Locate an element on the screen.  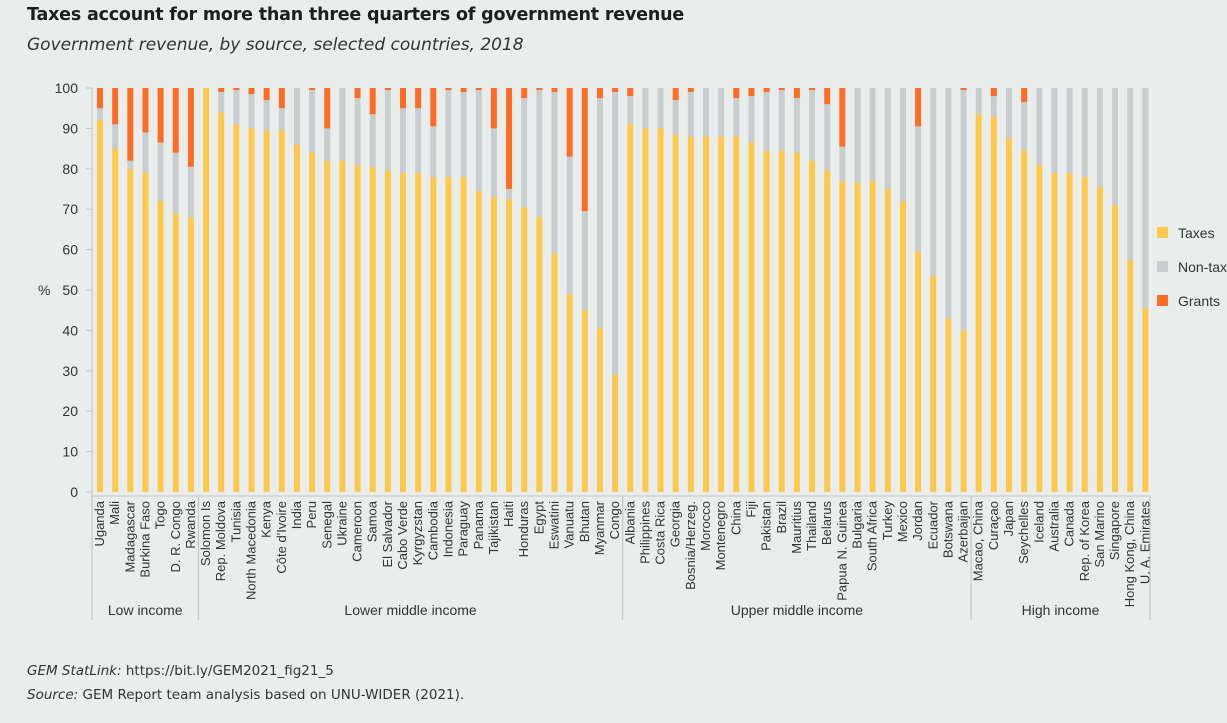
x-tick-label: Macao, China is located at coordinates (978, 540).